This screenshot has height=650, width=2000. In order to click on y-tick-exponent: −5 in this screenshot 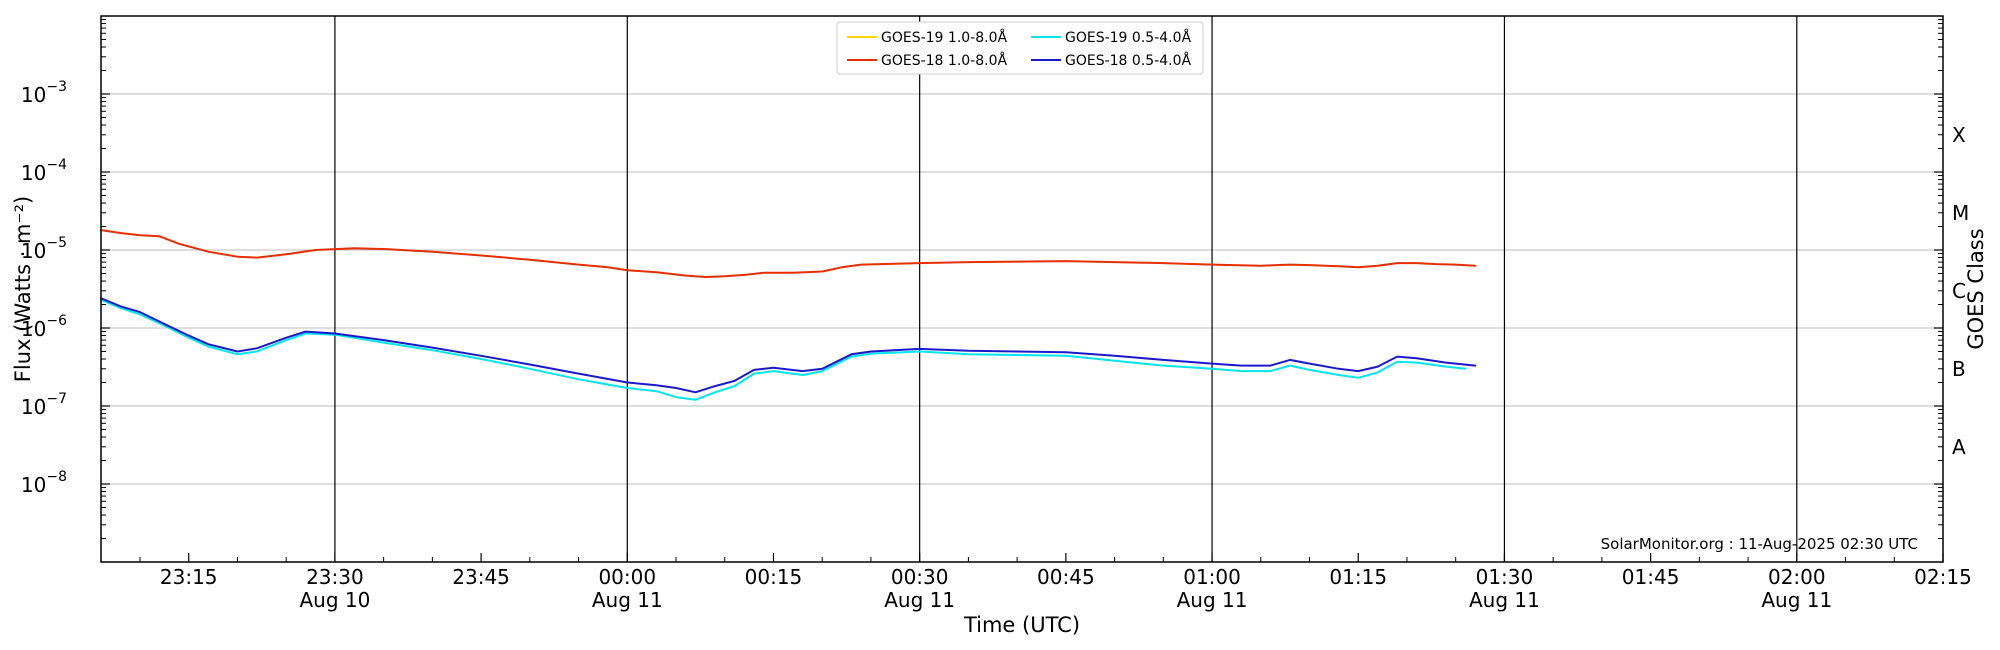, I will do `click(56, 243)`.